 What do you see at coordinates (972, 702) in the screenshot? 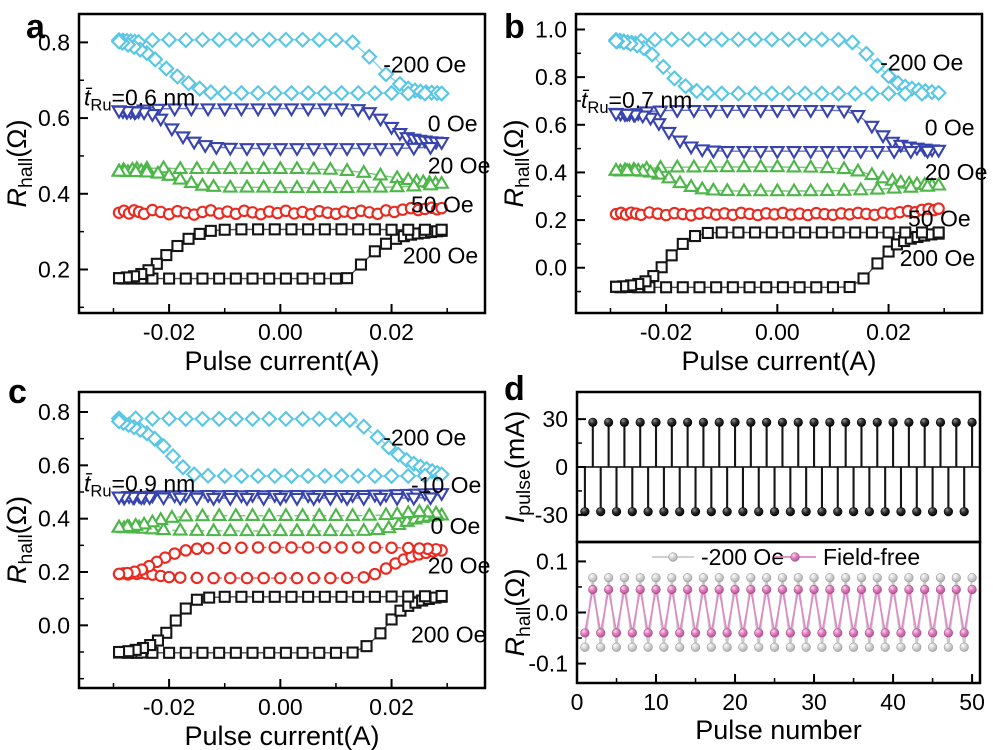
I see `svg-text: 50` at bounding box center [972, 702].